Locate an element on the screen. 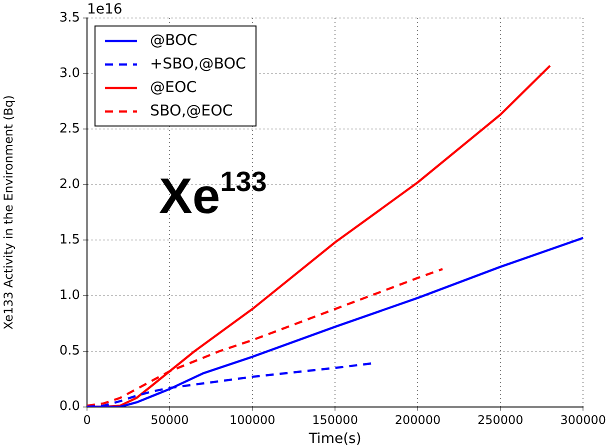 This screenshot has width=609, height=448. y-tick-label: 3.5 is located at coordinates (69, 18).